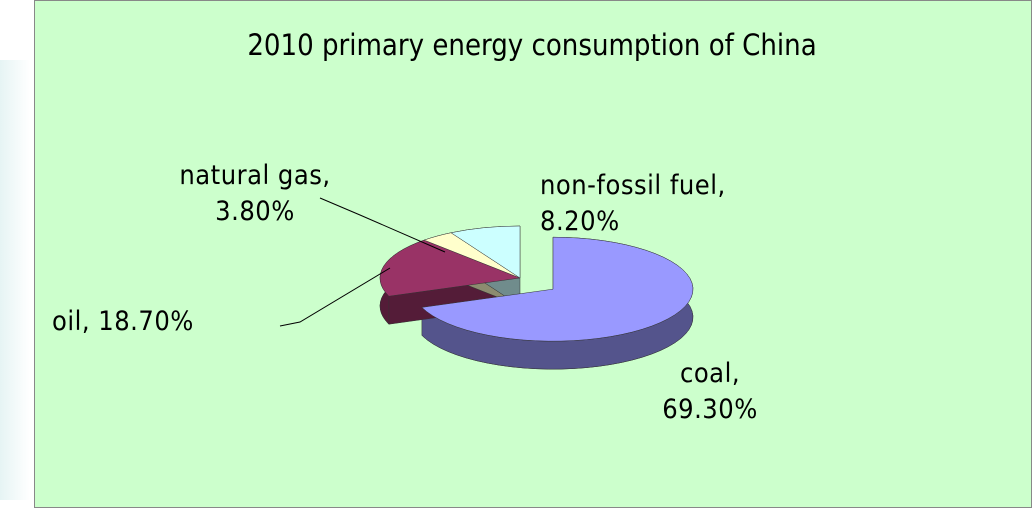 The image size is (1032, 508). Describe the element at coordinates (123, 321) in the screenshot. I see `data-label: oil, 18.70%` at that location.